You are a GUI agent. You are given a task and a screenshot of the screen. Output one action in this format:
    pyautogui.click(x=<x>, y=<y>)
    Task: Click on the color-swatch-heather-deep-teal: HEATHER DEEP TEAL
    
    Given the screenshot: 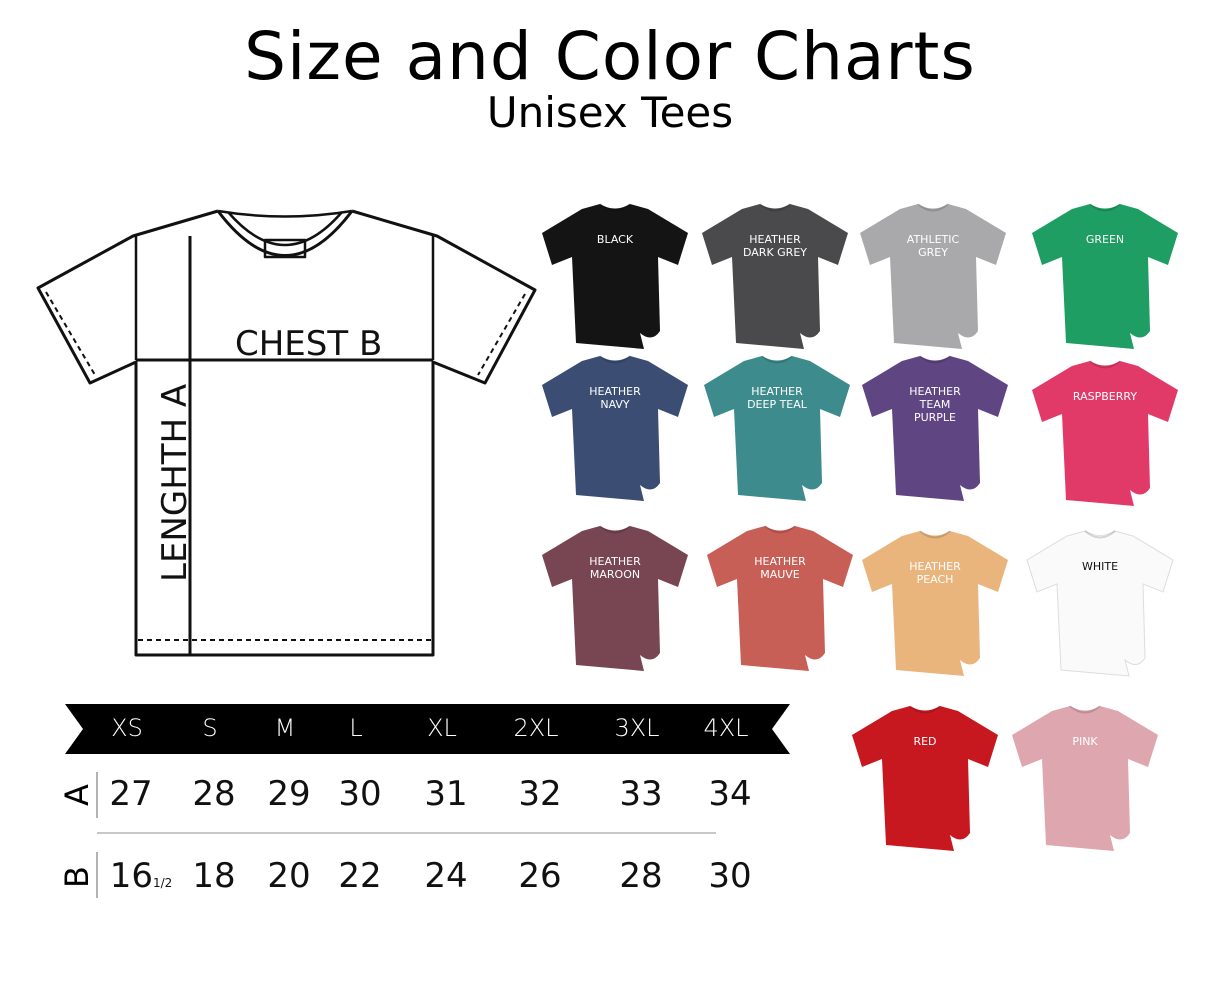 What is the action you would take?
    pyautogui.click(x=777, y=430)
    